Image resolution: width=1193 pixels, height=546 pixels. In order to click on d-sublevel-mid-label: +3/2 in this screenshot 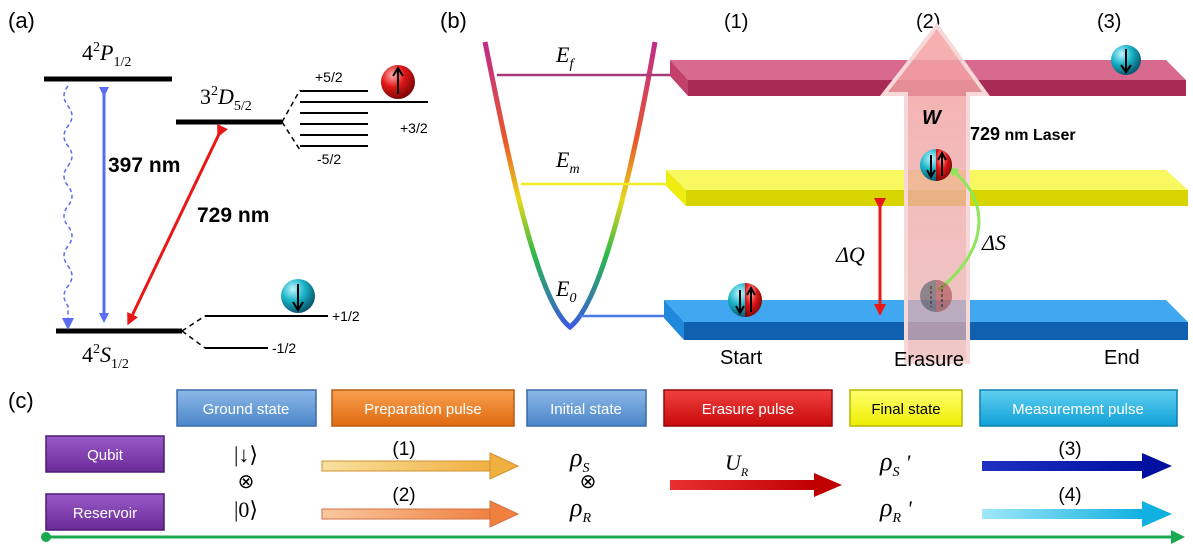, I will do `click(414, 128)`.